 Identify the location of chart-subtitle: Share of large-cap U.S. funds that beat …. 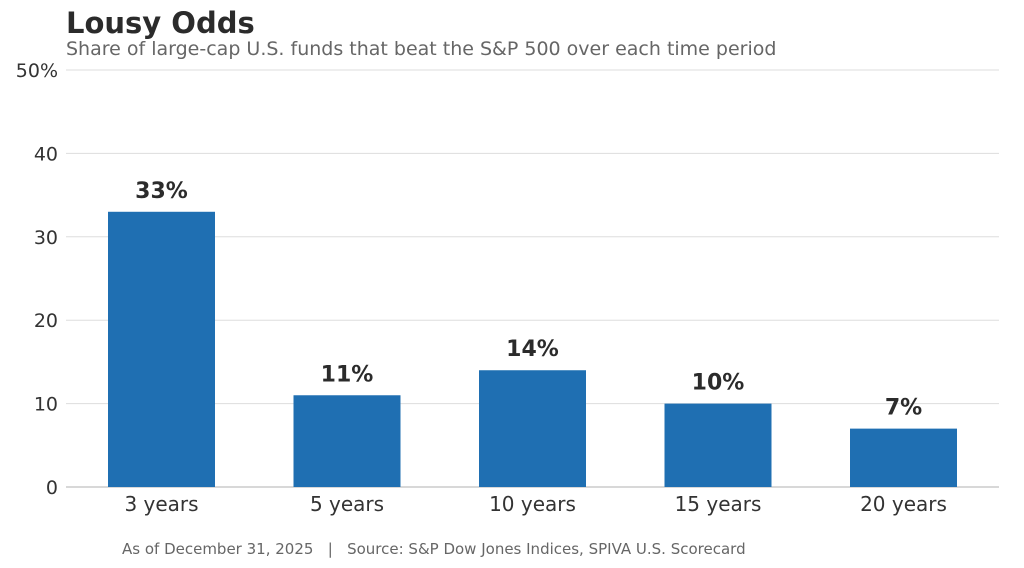
(421, 49).